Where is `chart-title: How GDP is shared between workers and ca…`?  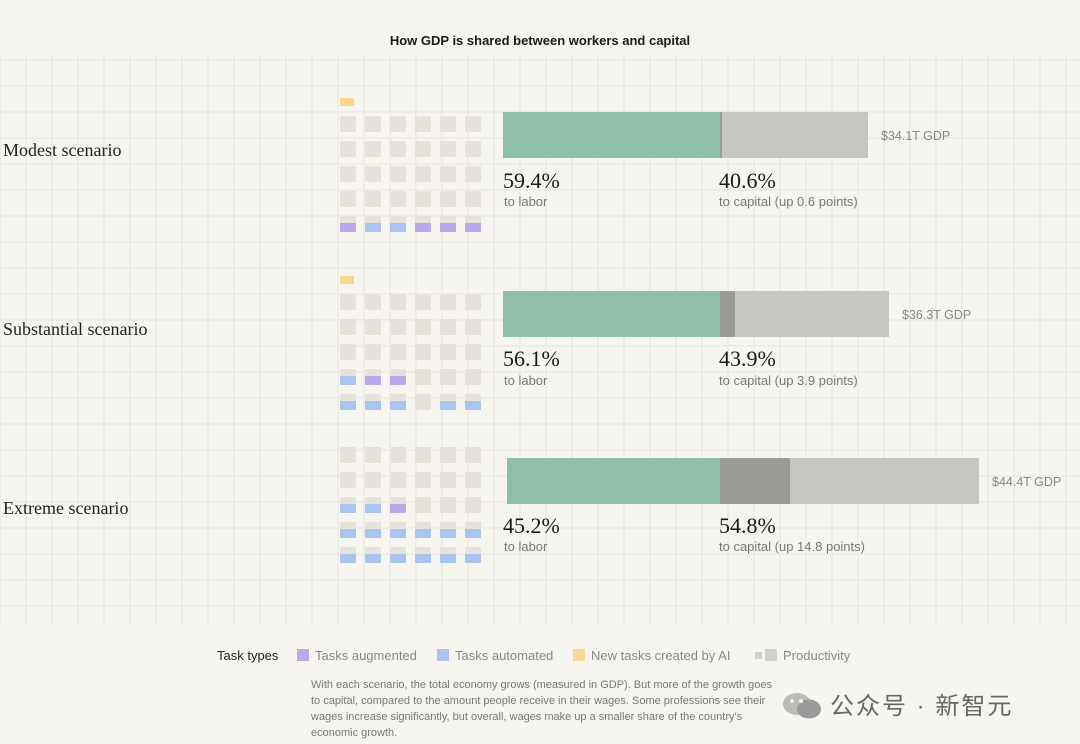 chart-title: How GDP is shared between workers and ca… is located at coordinates (540, 40).